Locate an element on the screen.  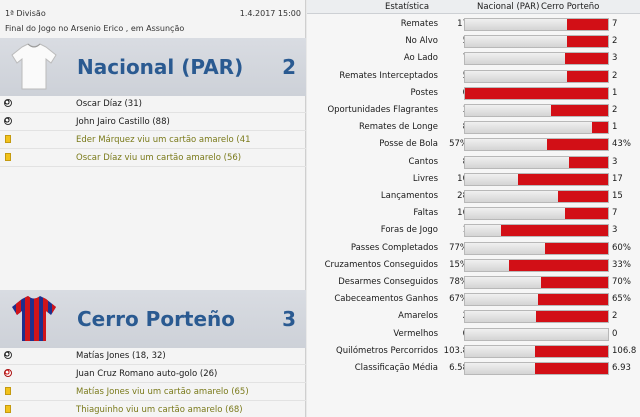
competition-label: 1ª Divisão is located at coordinates (25, 13).